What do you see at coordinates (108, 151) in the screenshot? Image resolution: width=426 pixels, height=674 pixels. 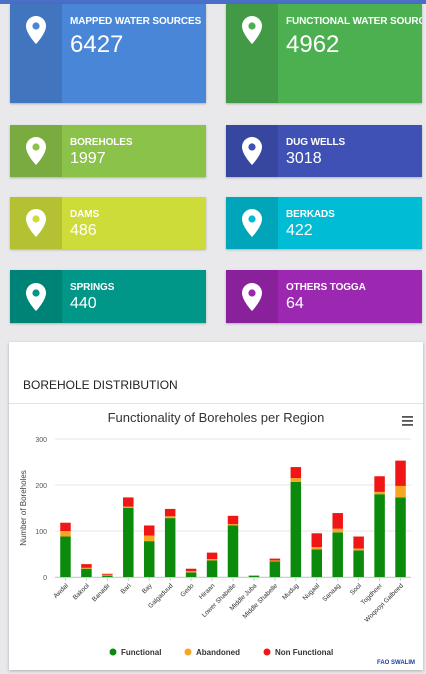 I see `tile-boreholes: BOREHOLES 1997` at bounding box center [108, 151].